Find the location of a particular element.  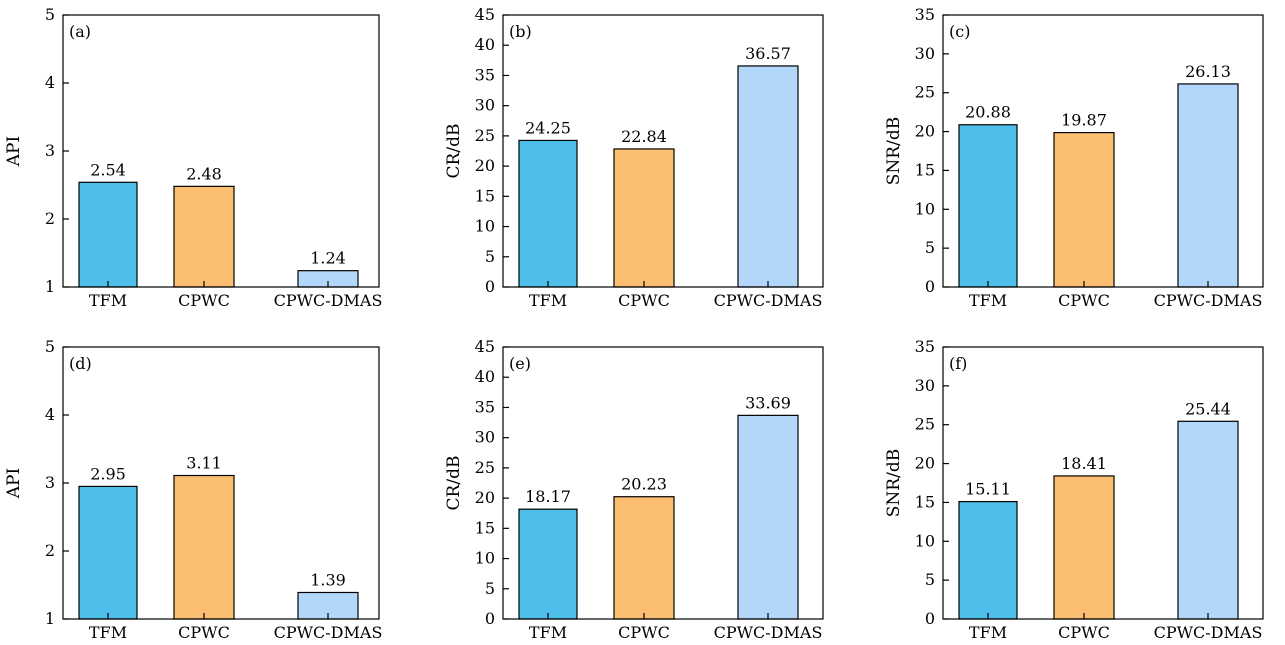

data-label: 24.25 is located at coordinates (548, 127).